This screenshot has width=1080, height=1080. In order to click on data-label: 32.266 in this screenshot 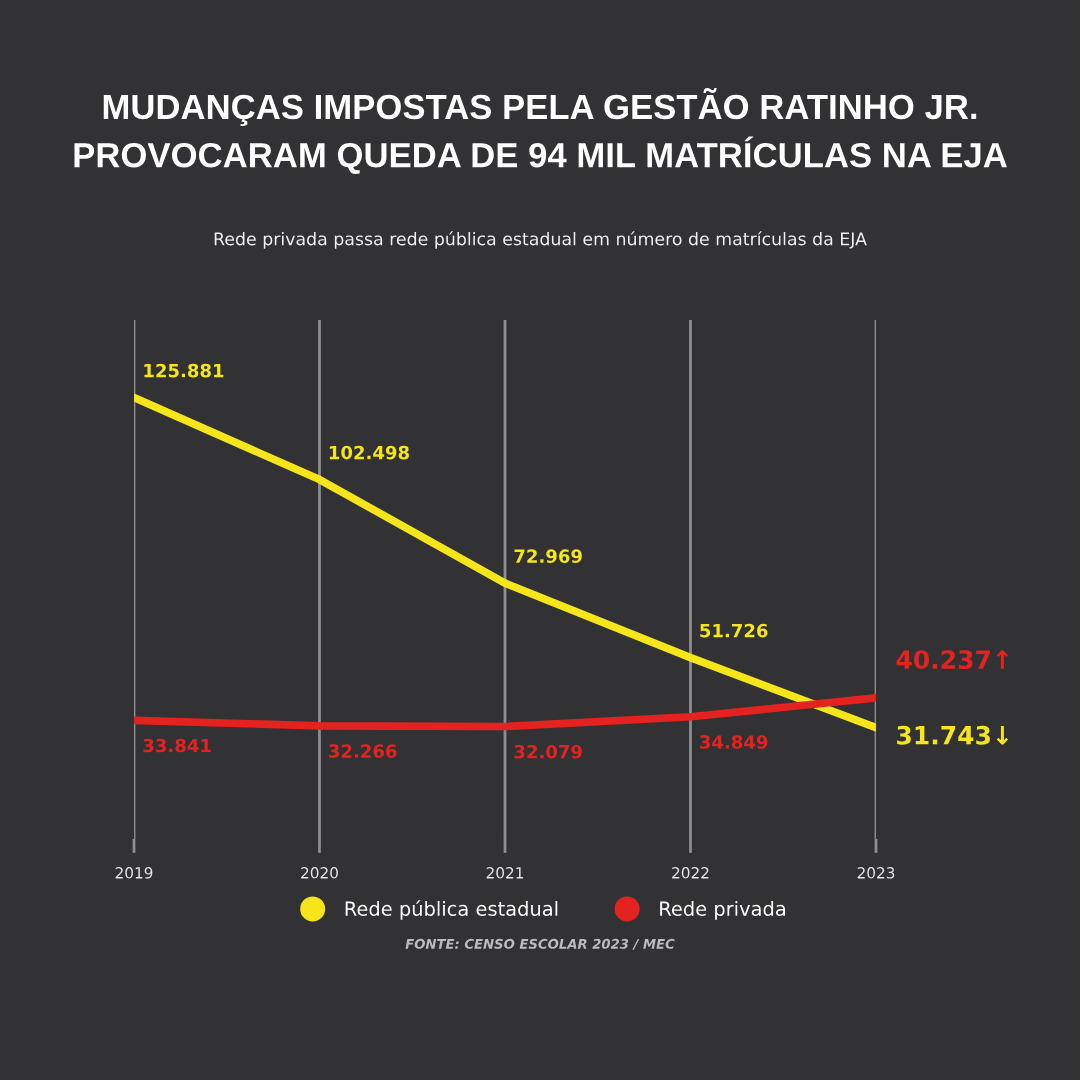, I will do `click(363, 751)`.